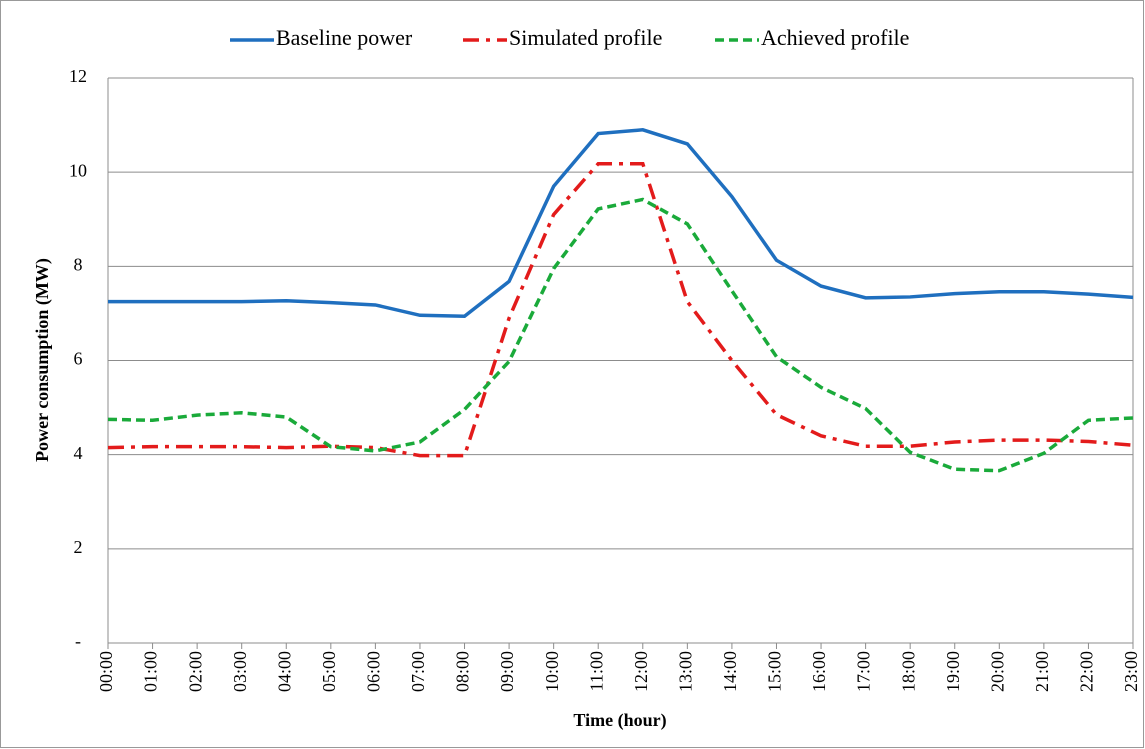  What do you see at coordinates (596, 671) in the screenshot?
I see `x-tick-label: 11:00` at bounding box center [596, 671].